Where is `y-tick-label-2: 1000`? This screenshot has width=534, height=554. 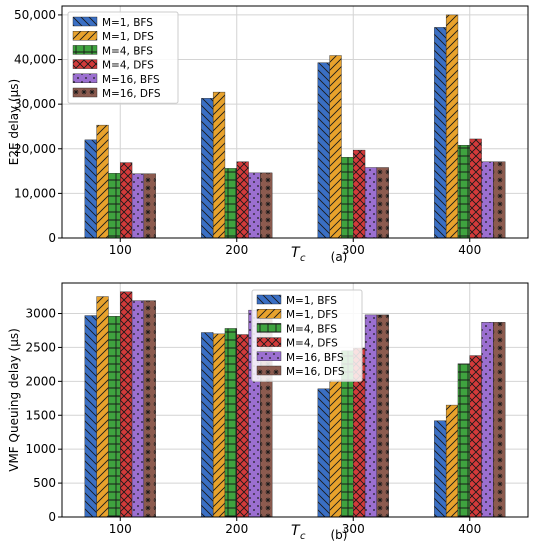 y-tick-label-2: 1000 is located at coordinates (40, 449).